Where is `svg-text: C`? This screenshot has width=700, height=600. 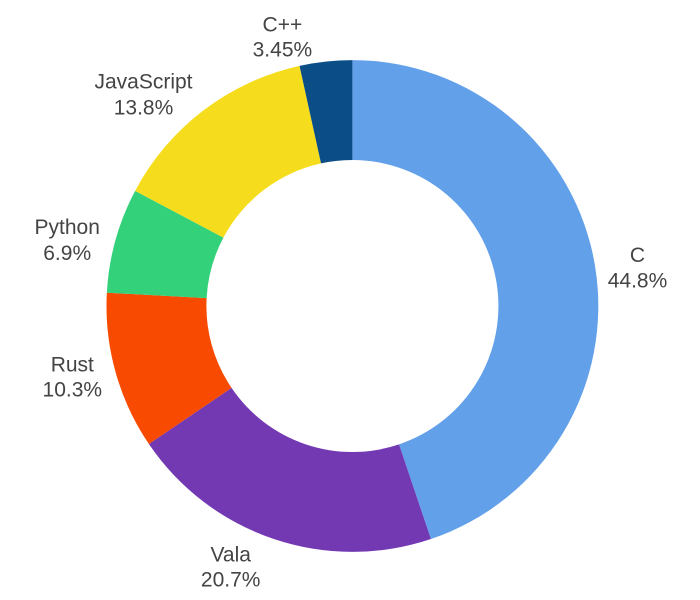 svg-text: C is located at coordinates (637, 255).